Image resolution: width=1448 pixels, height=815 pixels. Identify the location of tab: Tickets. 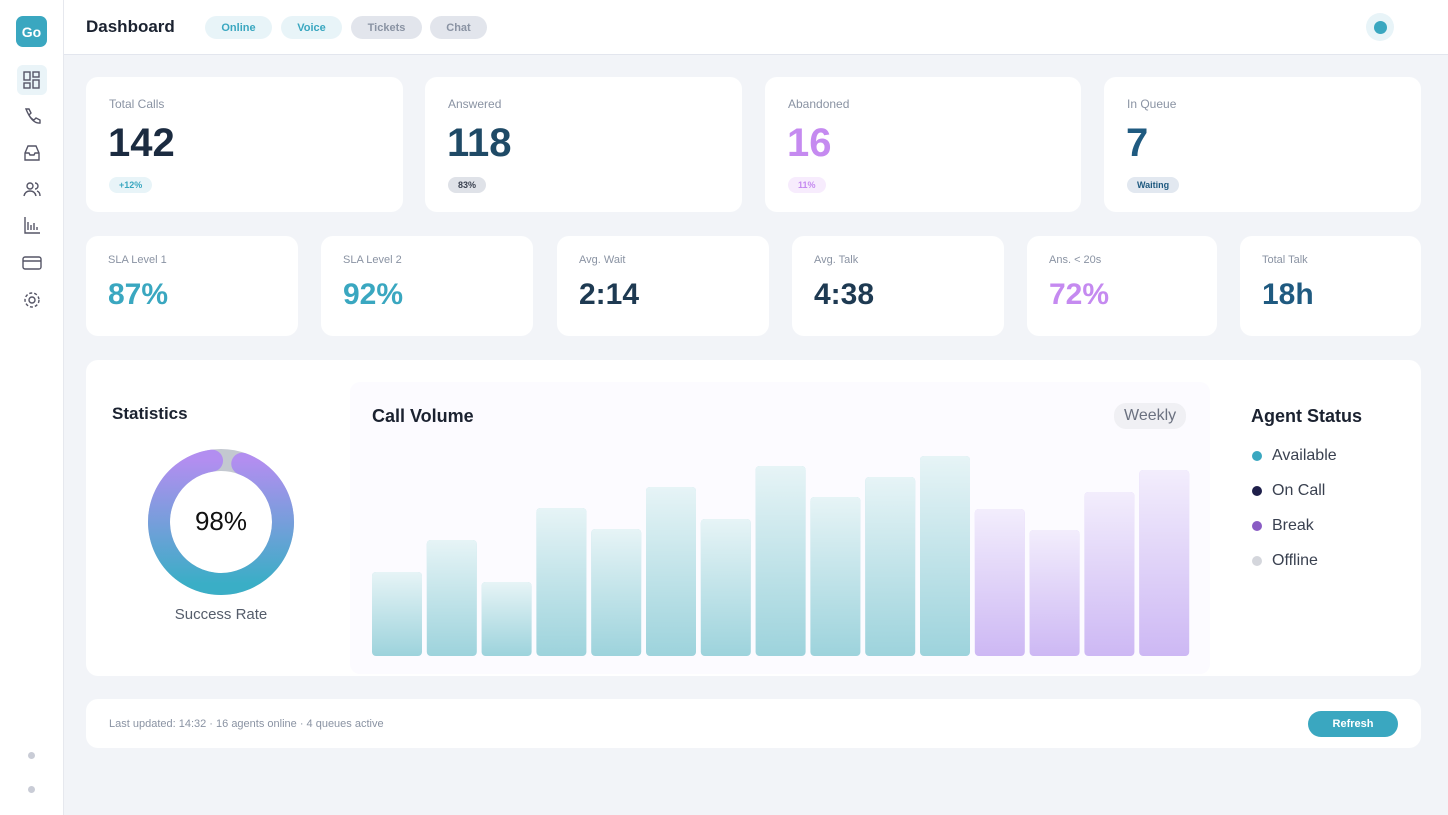
(386, 27).